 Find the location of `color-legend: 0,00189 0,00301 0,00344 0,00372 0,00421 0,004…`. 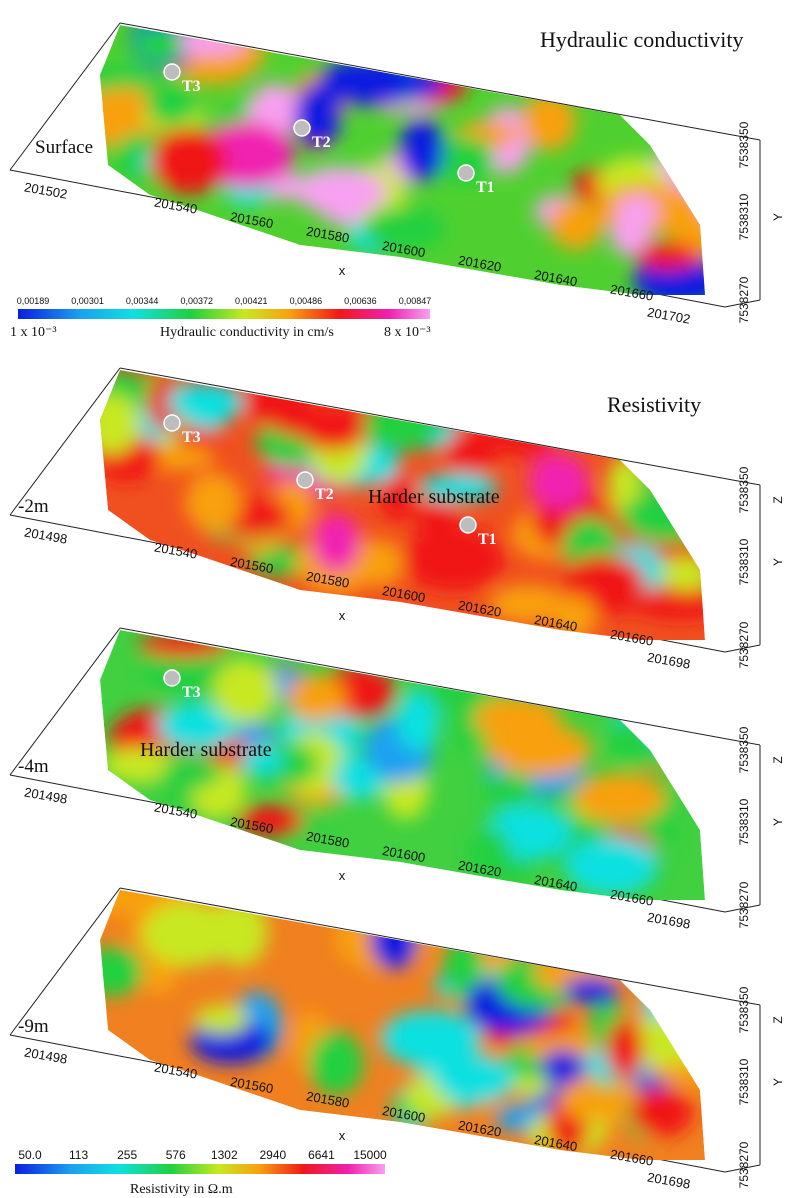

color-legend: 0,00189 0,00301 0,00344 0,00372 0,00421 0,004… is located at coordinates (220, 318).